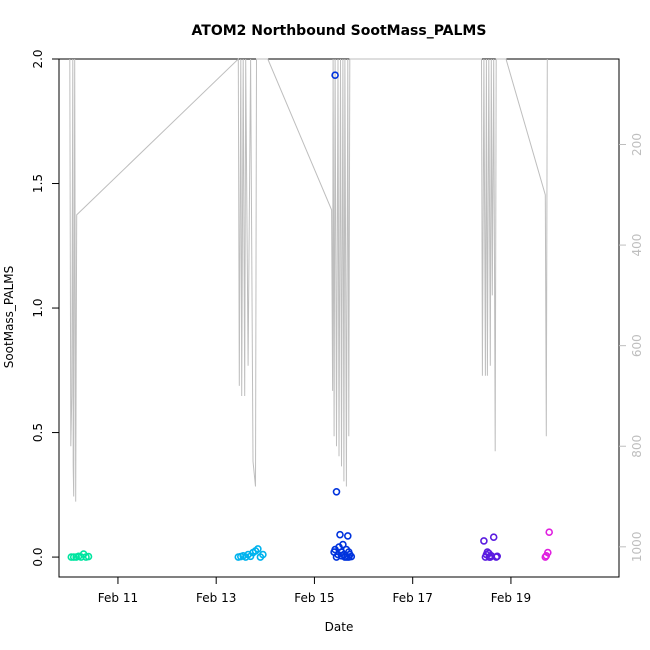  I want to click on y2-axis: 200 400 600 800 1000, so click(631, 347).